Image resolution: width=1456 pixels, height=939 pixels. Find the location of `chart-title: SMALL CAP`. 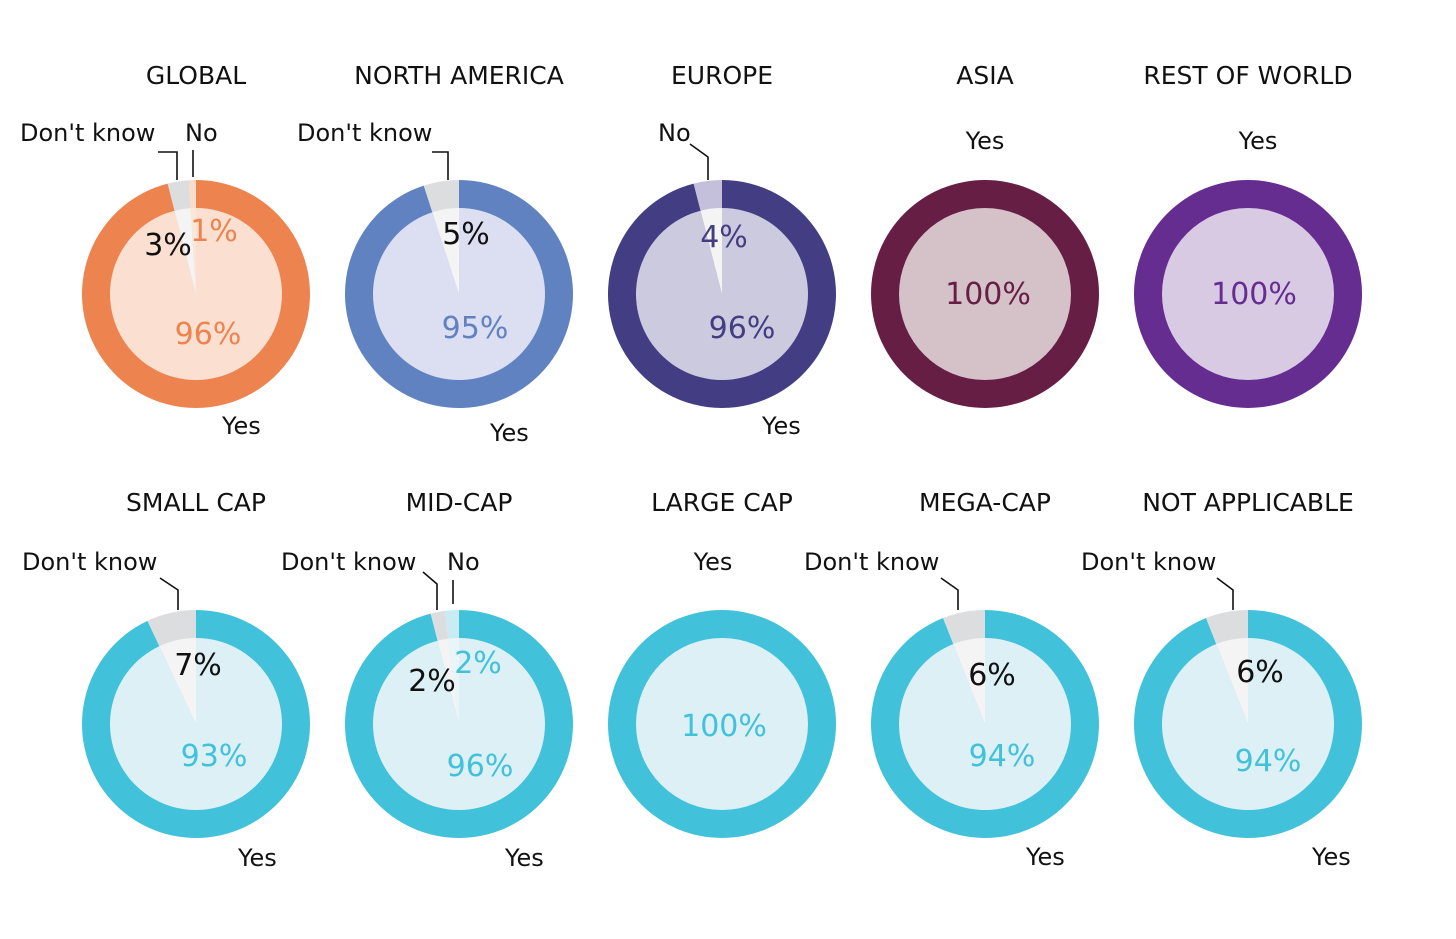

chart-title: SMALL CAP is located at coordinates (196, 502).